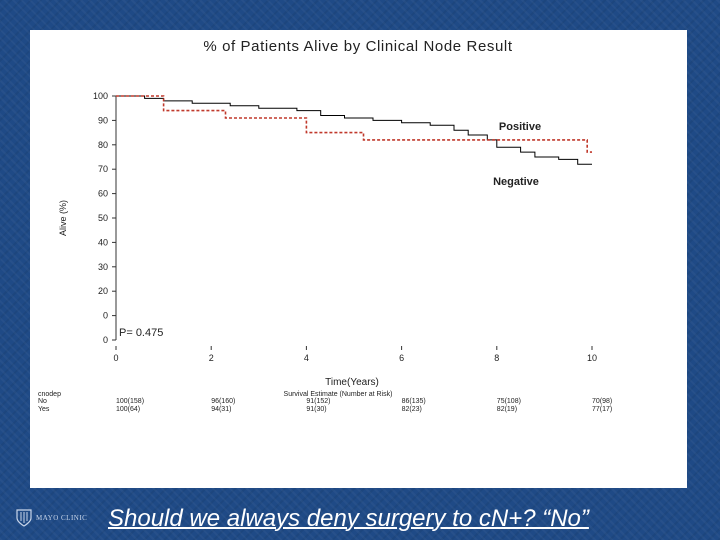 The height and width of the screenshot is (540, 720). I want to click on survival-curves, so click(354, 130).